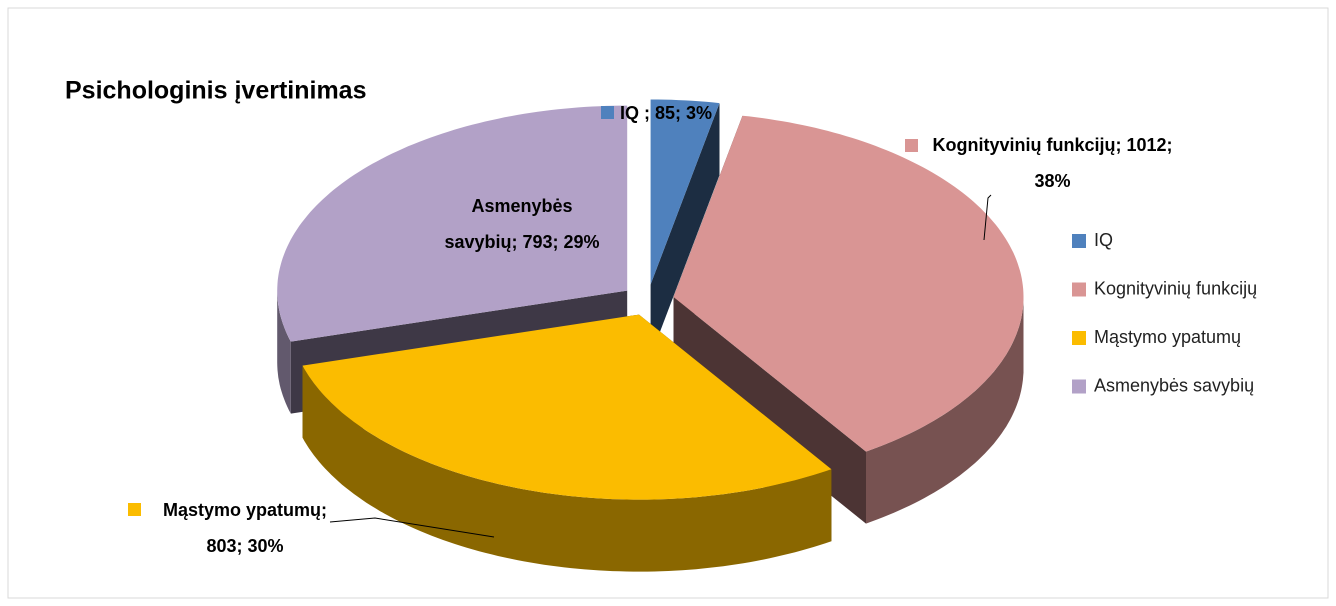  What do you see at coordinates (215, 91) in the screenshot?
I see `chart-title: Psichologinis įvertinimas` at bounding box center [215, 91].